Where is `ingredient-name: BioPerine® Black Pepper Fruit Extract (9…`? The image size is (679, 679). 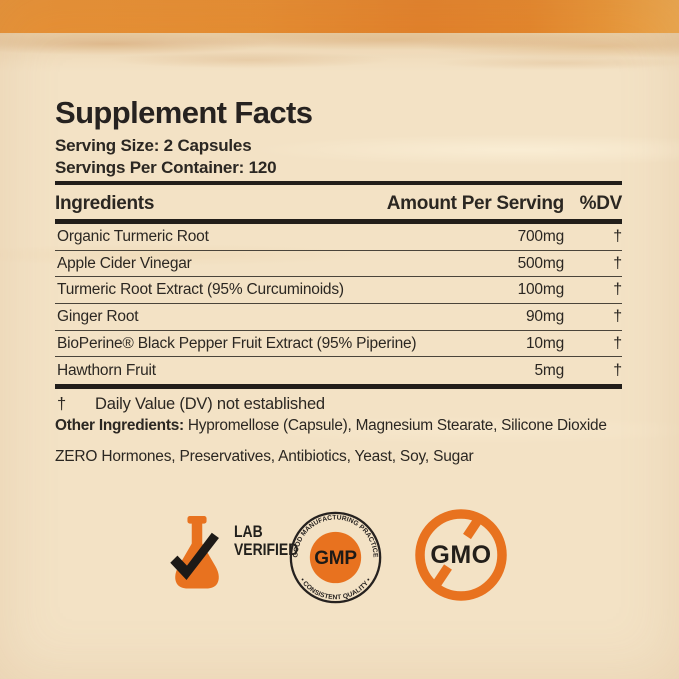
ingredient-name: BioPerine® Black Pepper Fruit Extract (9… is located at coordinates (237, 343).